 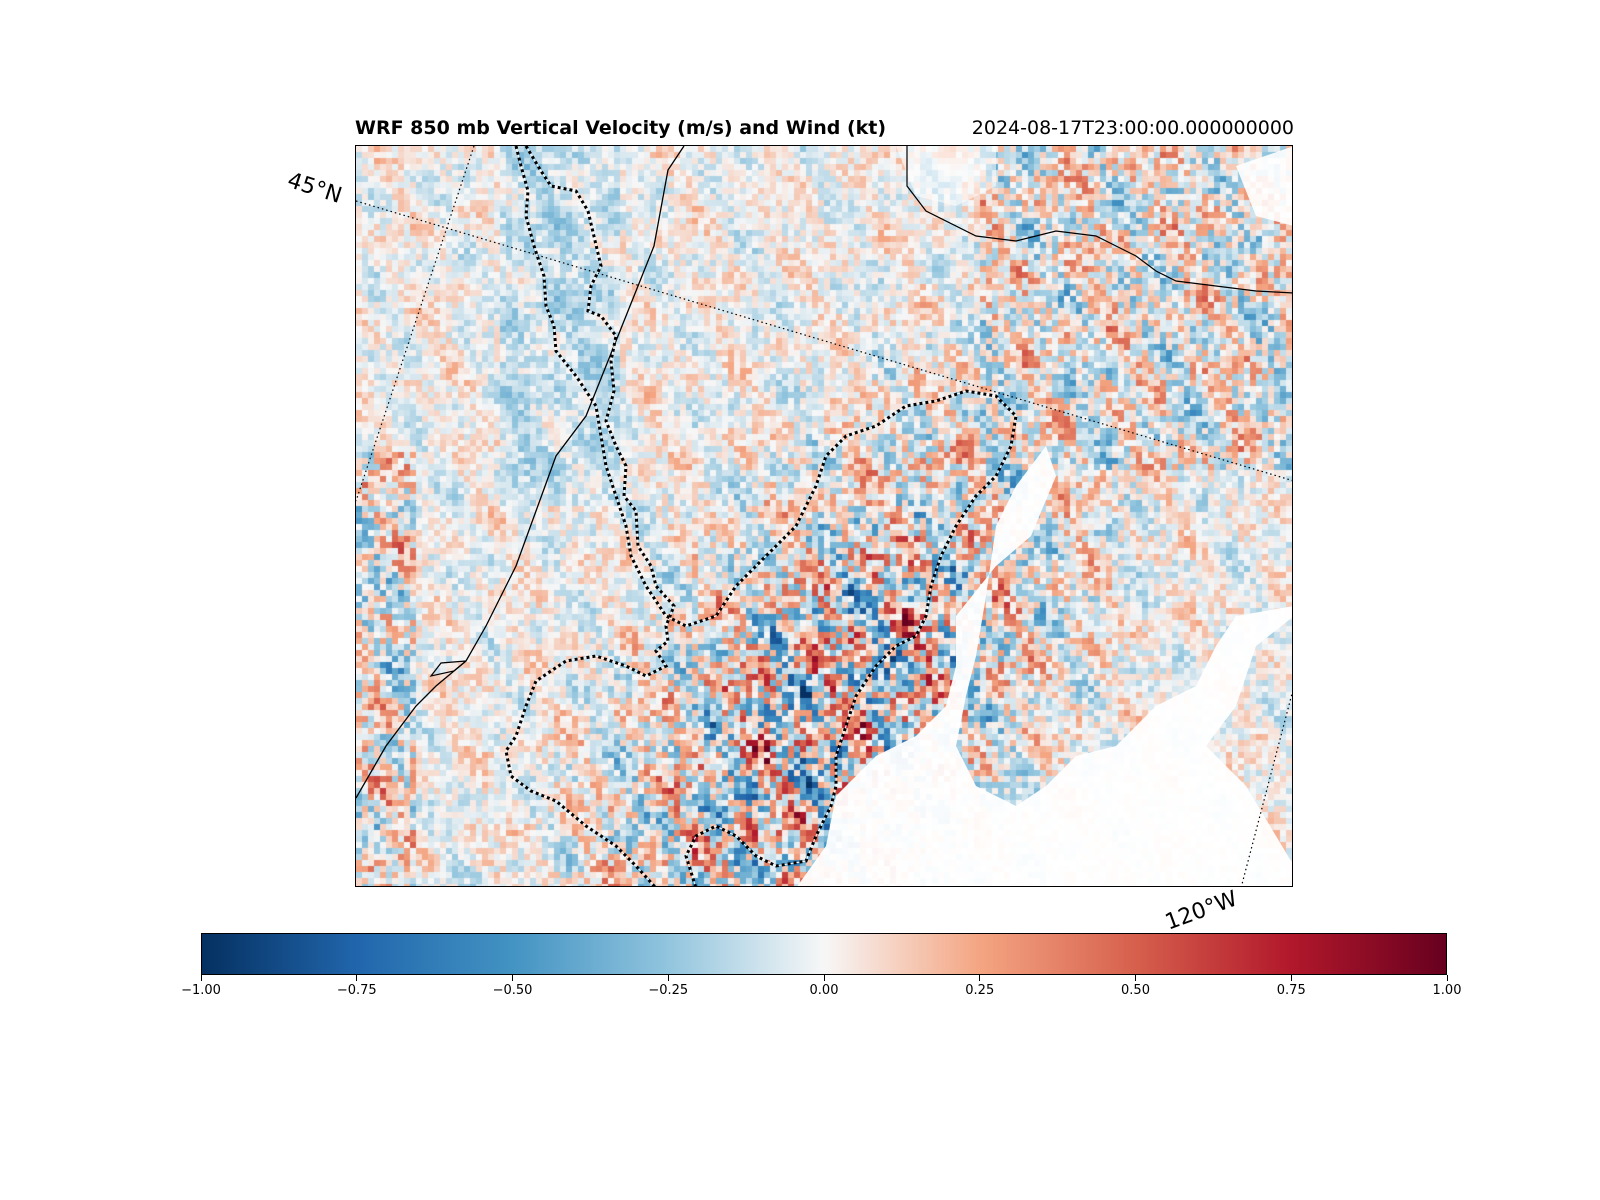 What do you see at coordinates (1447, 990) in the screenshot?
I see `colorbar-tick-label: 1.00` at bounding box center [1447, 990].